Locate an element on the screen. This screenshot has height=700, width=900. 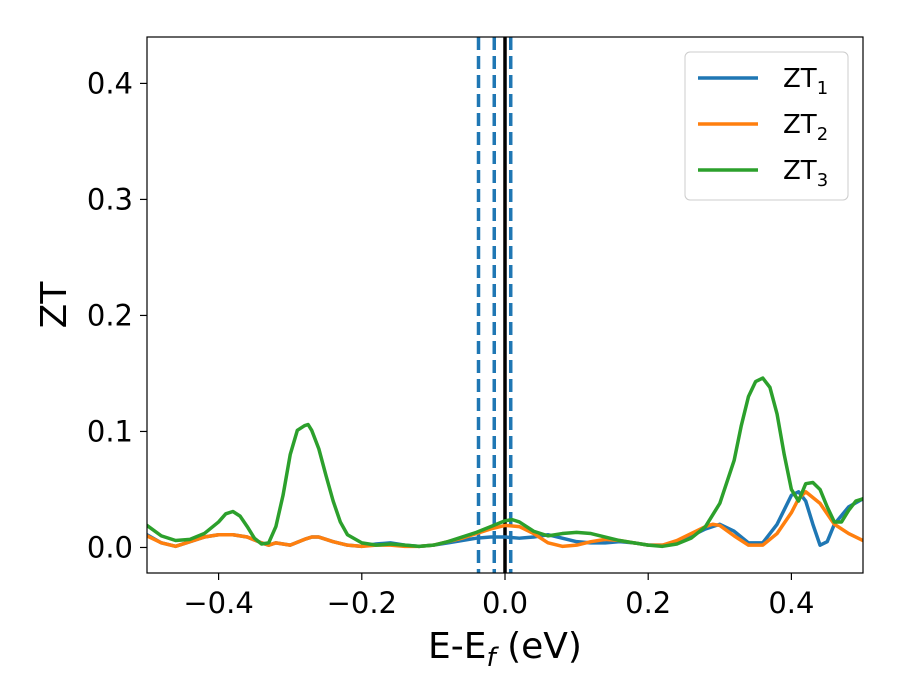
y-axis: 0.0 0.1 0.2 0.3 0.4 is located at coordinates (117, 315).